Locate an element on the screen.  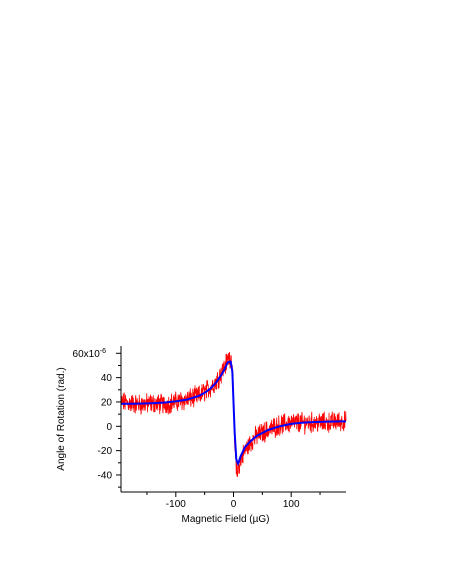
x-ticks: -100 0 100 is located at coordinates (233, 501).